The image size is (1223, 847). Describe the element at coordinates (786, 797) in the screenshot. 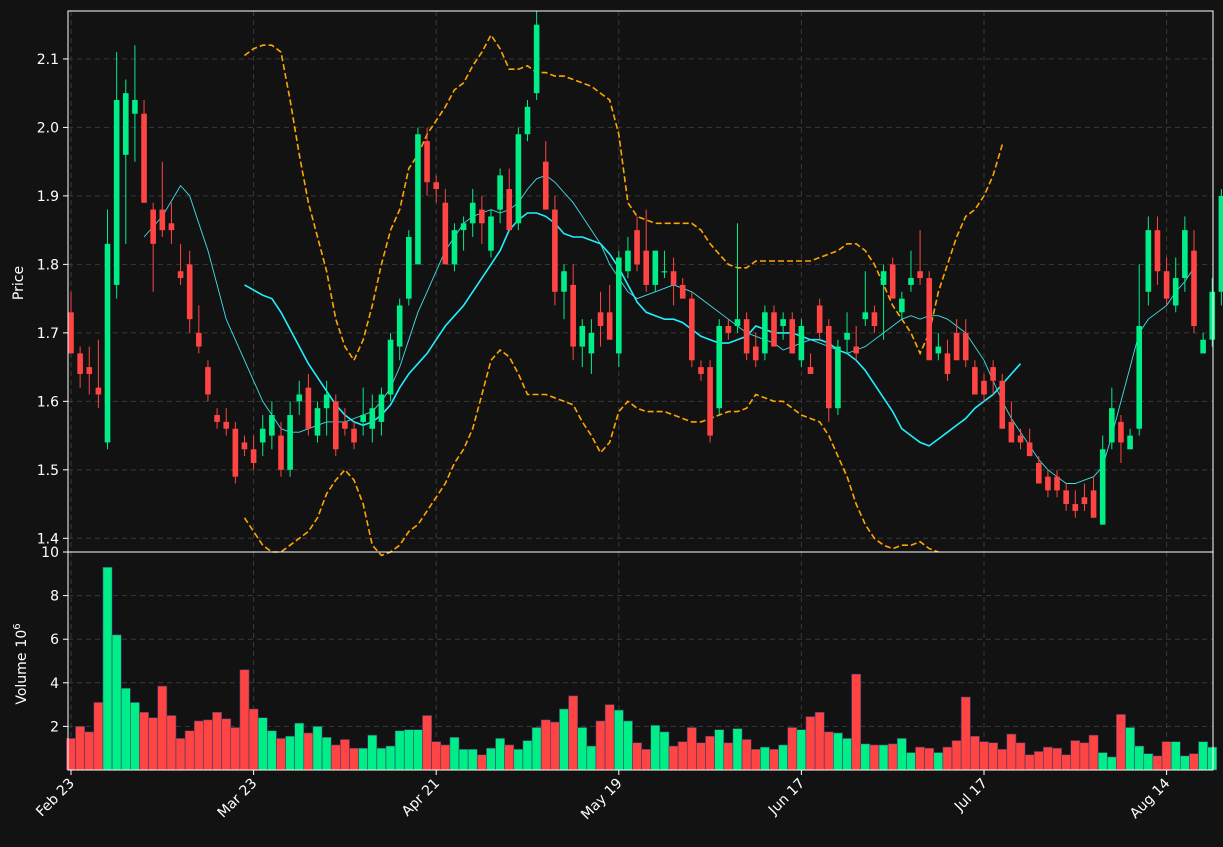

I see `x-tick-label: Jun 17` at that location.